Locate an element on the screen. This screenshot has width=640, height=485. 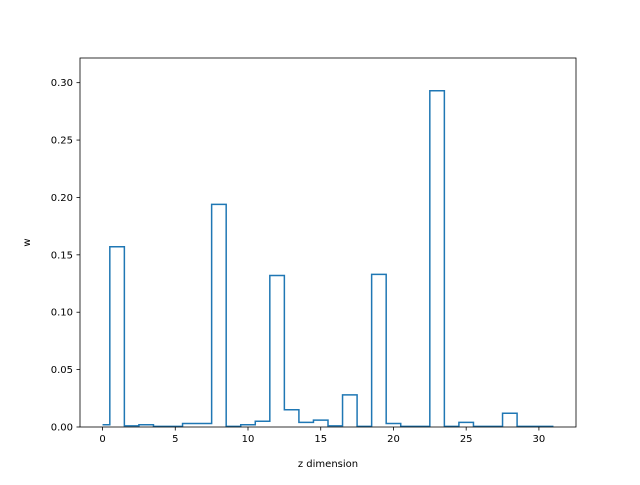
x-tick-label: 20 is located at coordinates (393, 439).